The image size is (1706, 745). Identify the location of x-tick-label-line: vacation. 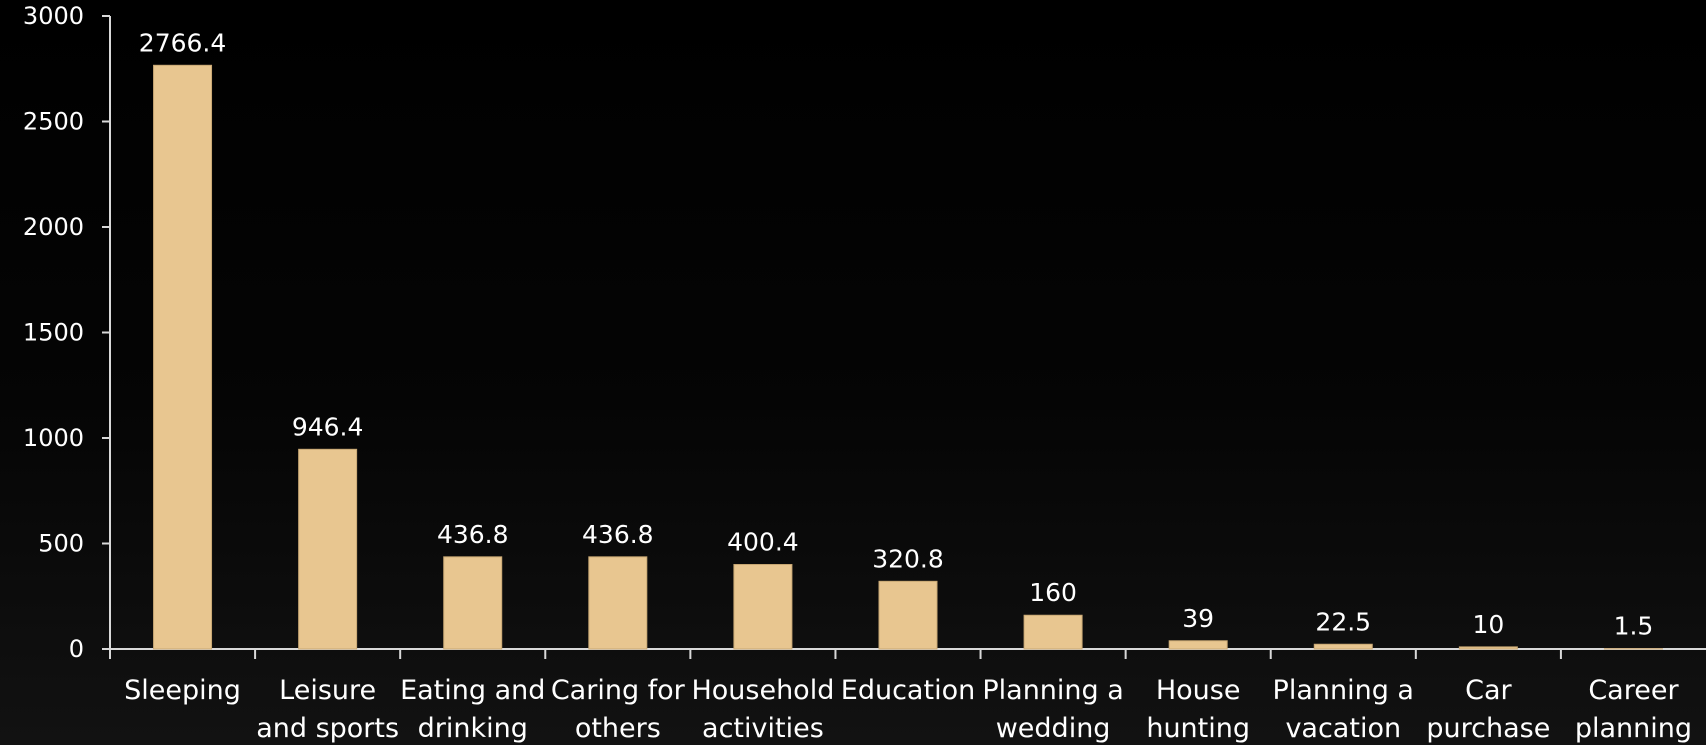
(1343, 728).